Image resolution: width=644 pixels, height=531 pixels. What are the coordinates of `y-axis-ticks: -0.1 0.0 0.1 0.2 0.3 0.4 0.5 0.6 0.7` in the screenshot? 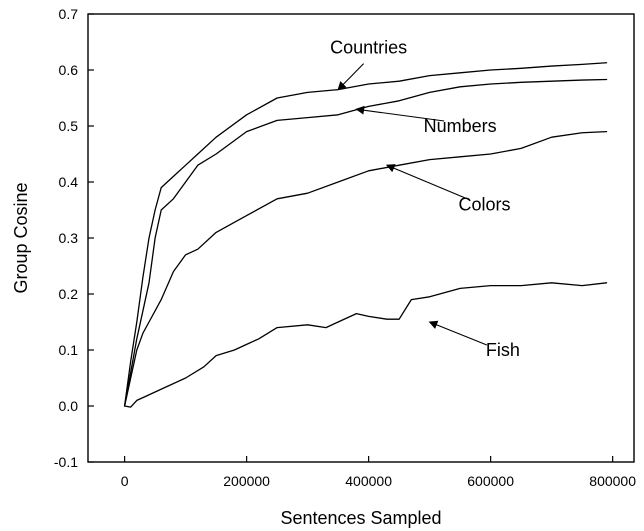 It's located at (74, 238).